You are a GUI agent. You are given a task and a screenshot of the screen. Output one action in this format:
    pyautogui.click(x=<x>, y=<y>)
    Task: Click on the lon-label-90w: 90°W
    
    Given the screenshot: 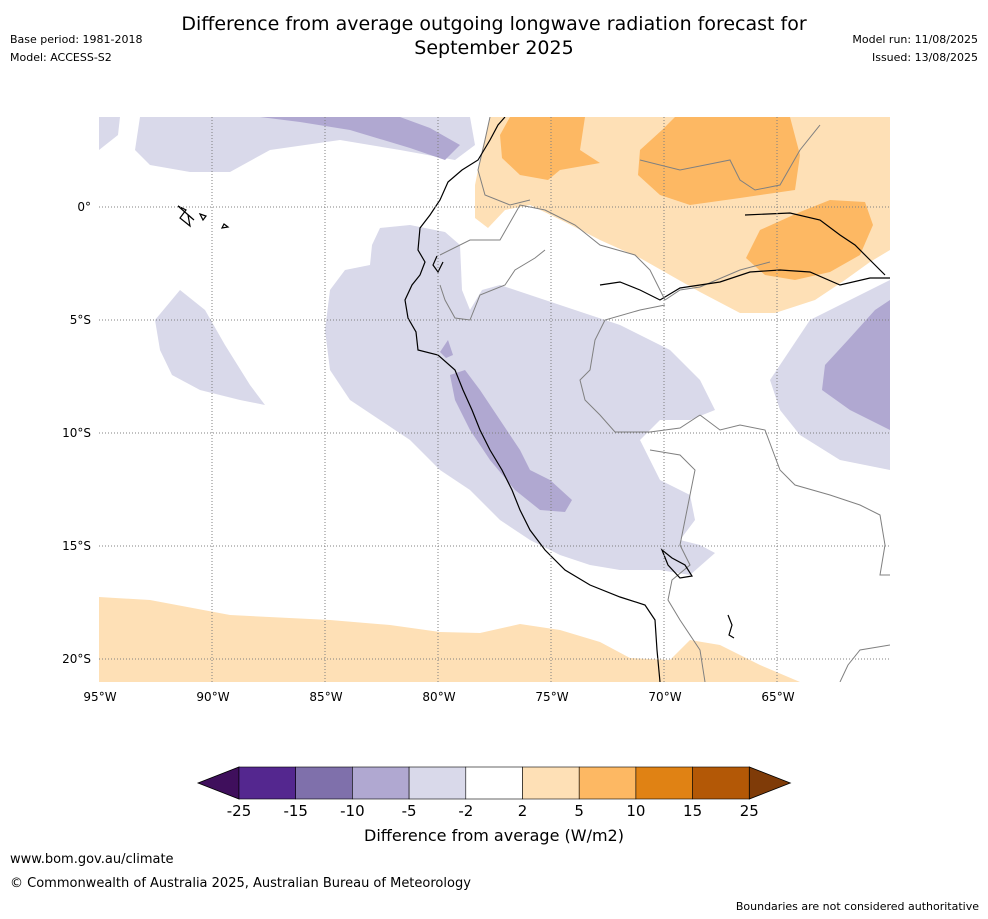 What is the action you would take?
    pyautogui.click(x=212, y=697)
    